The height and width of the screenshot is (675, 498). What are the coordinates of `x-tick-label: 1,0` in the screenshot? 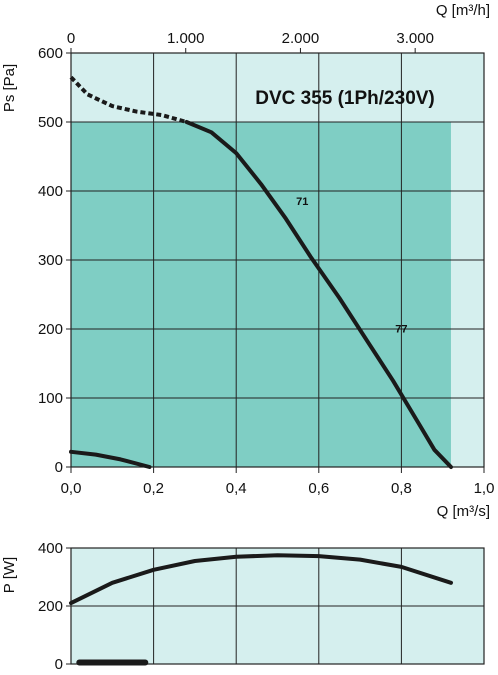 It's located at (484, 488).